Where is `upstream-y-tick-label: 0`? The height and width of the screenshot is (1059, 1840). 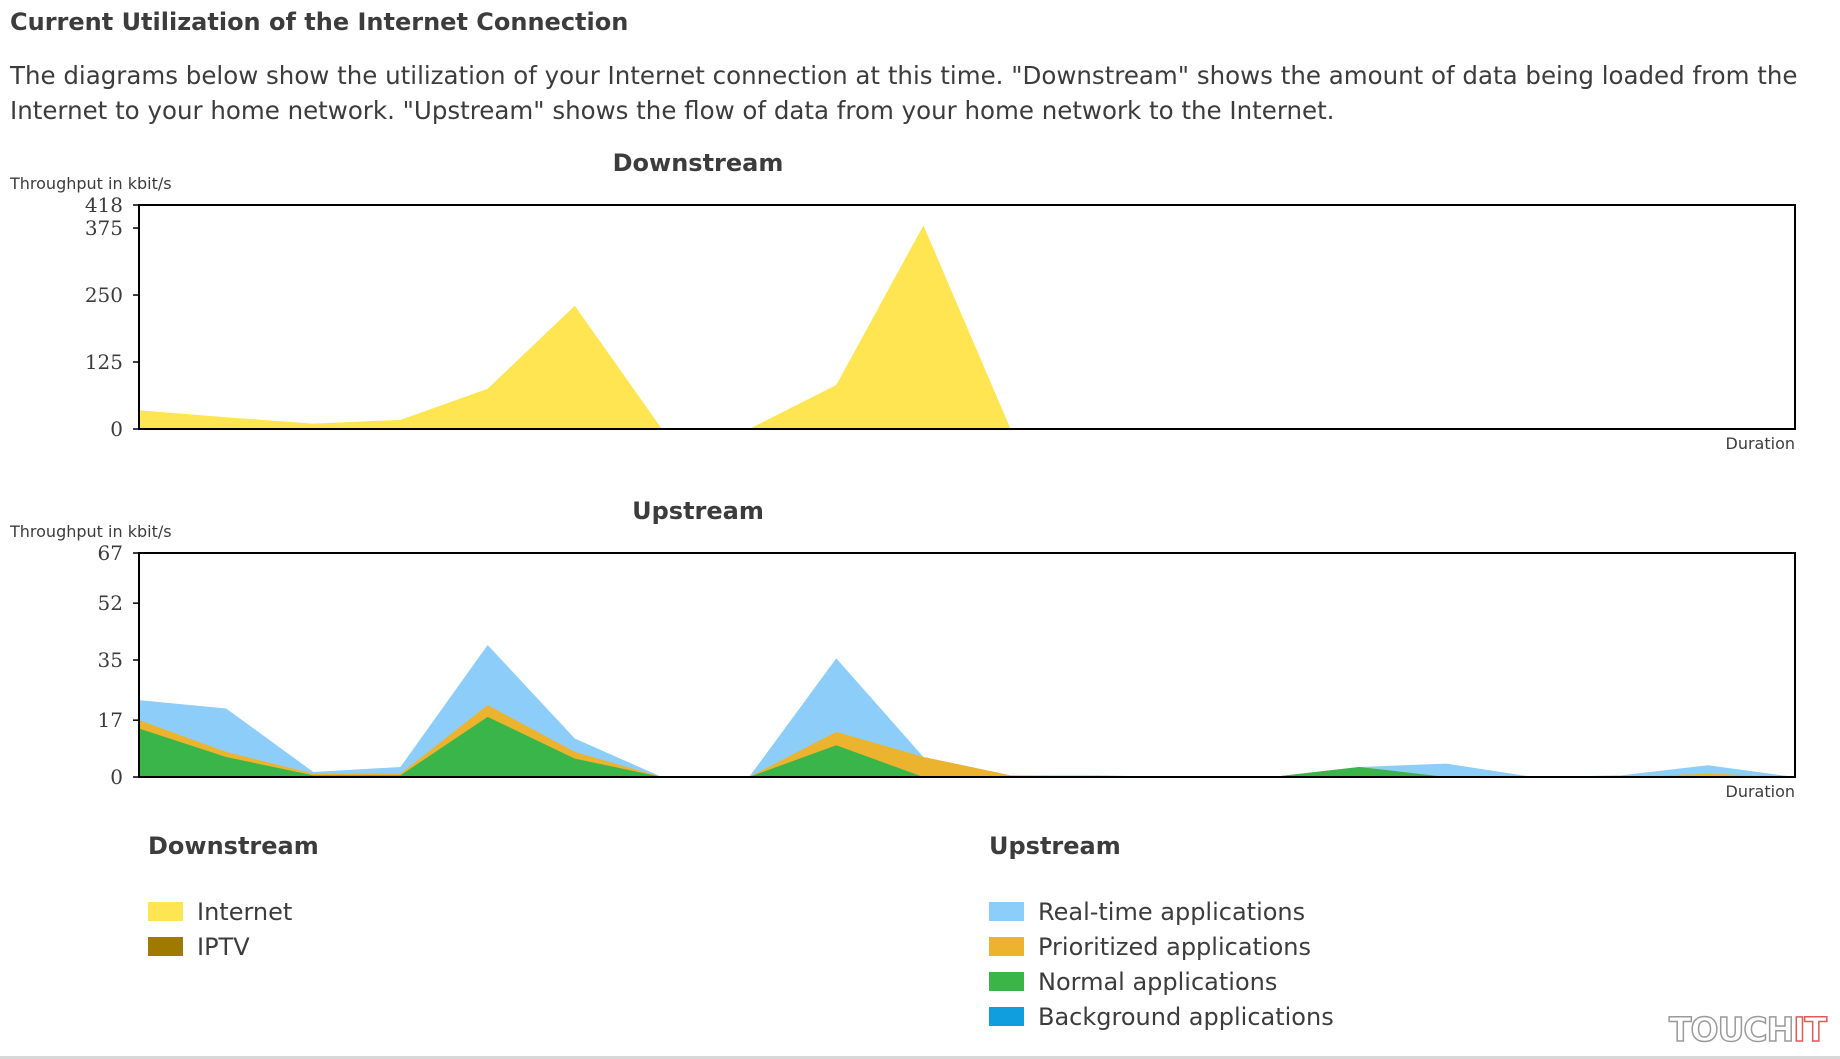
upstream-y-tick-label: 0 is located at coordinates (116, 777).